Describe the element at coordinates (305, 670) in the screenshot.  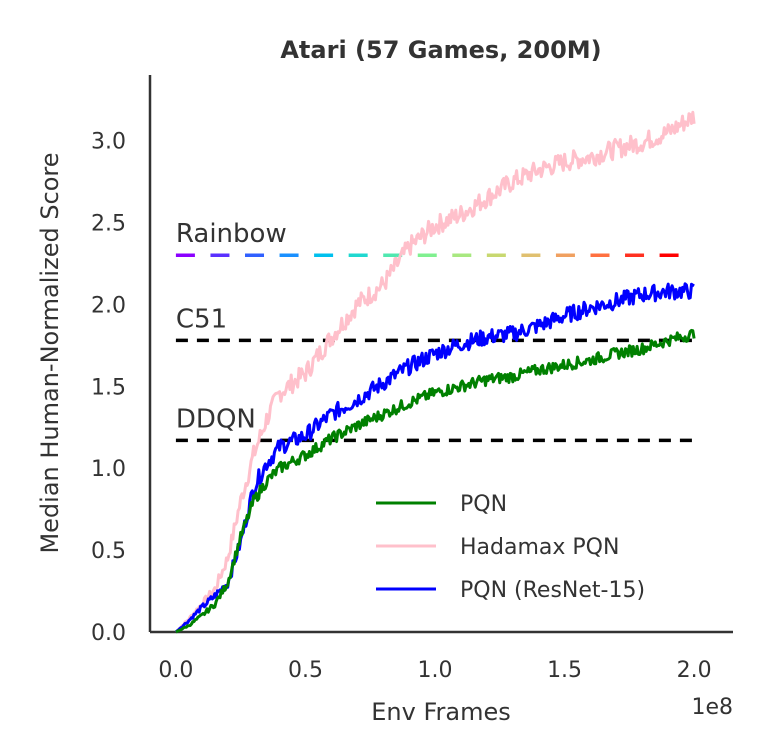
I see `x-tick-label: 0.5` at that location.